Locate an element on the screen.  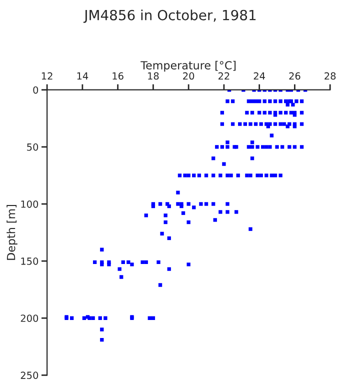
y-tick-label: 0 is located at coordinates (35, 90).